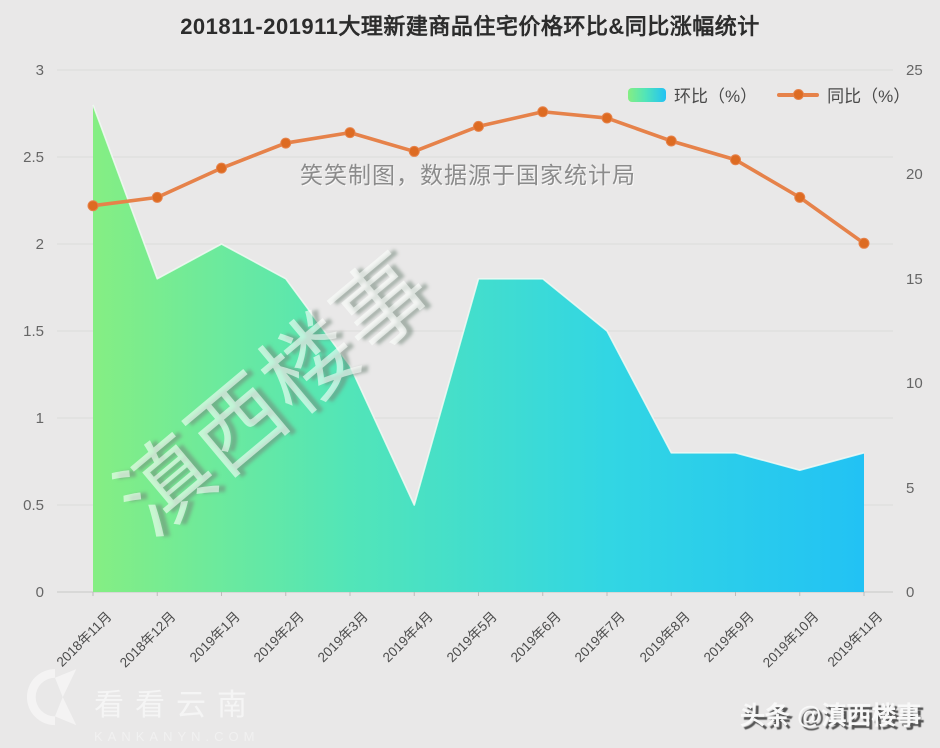 The width and height of the screenshot is (940, 748). I want to click on credit-watermark: 头条 @滇西楼事, so click(831, 716).